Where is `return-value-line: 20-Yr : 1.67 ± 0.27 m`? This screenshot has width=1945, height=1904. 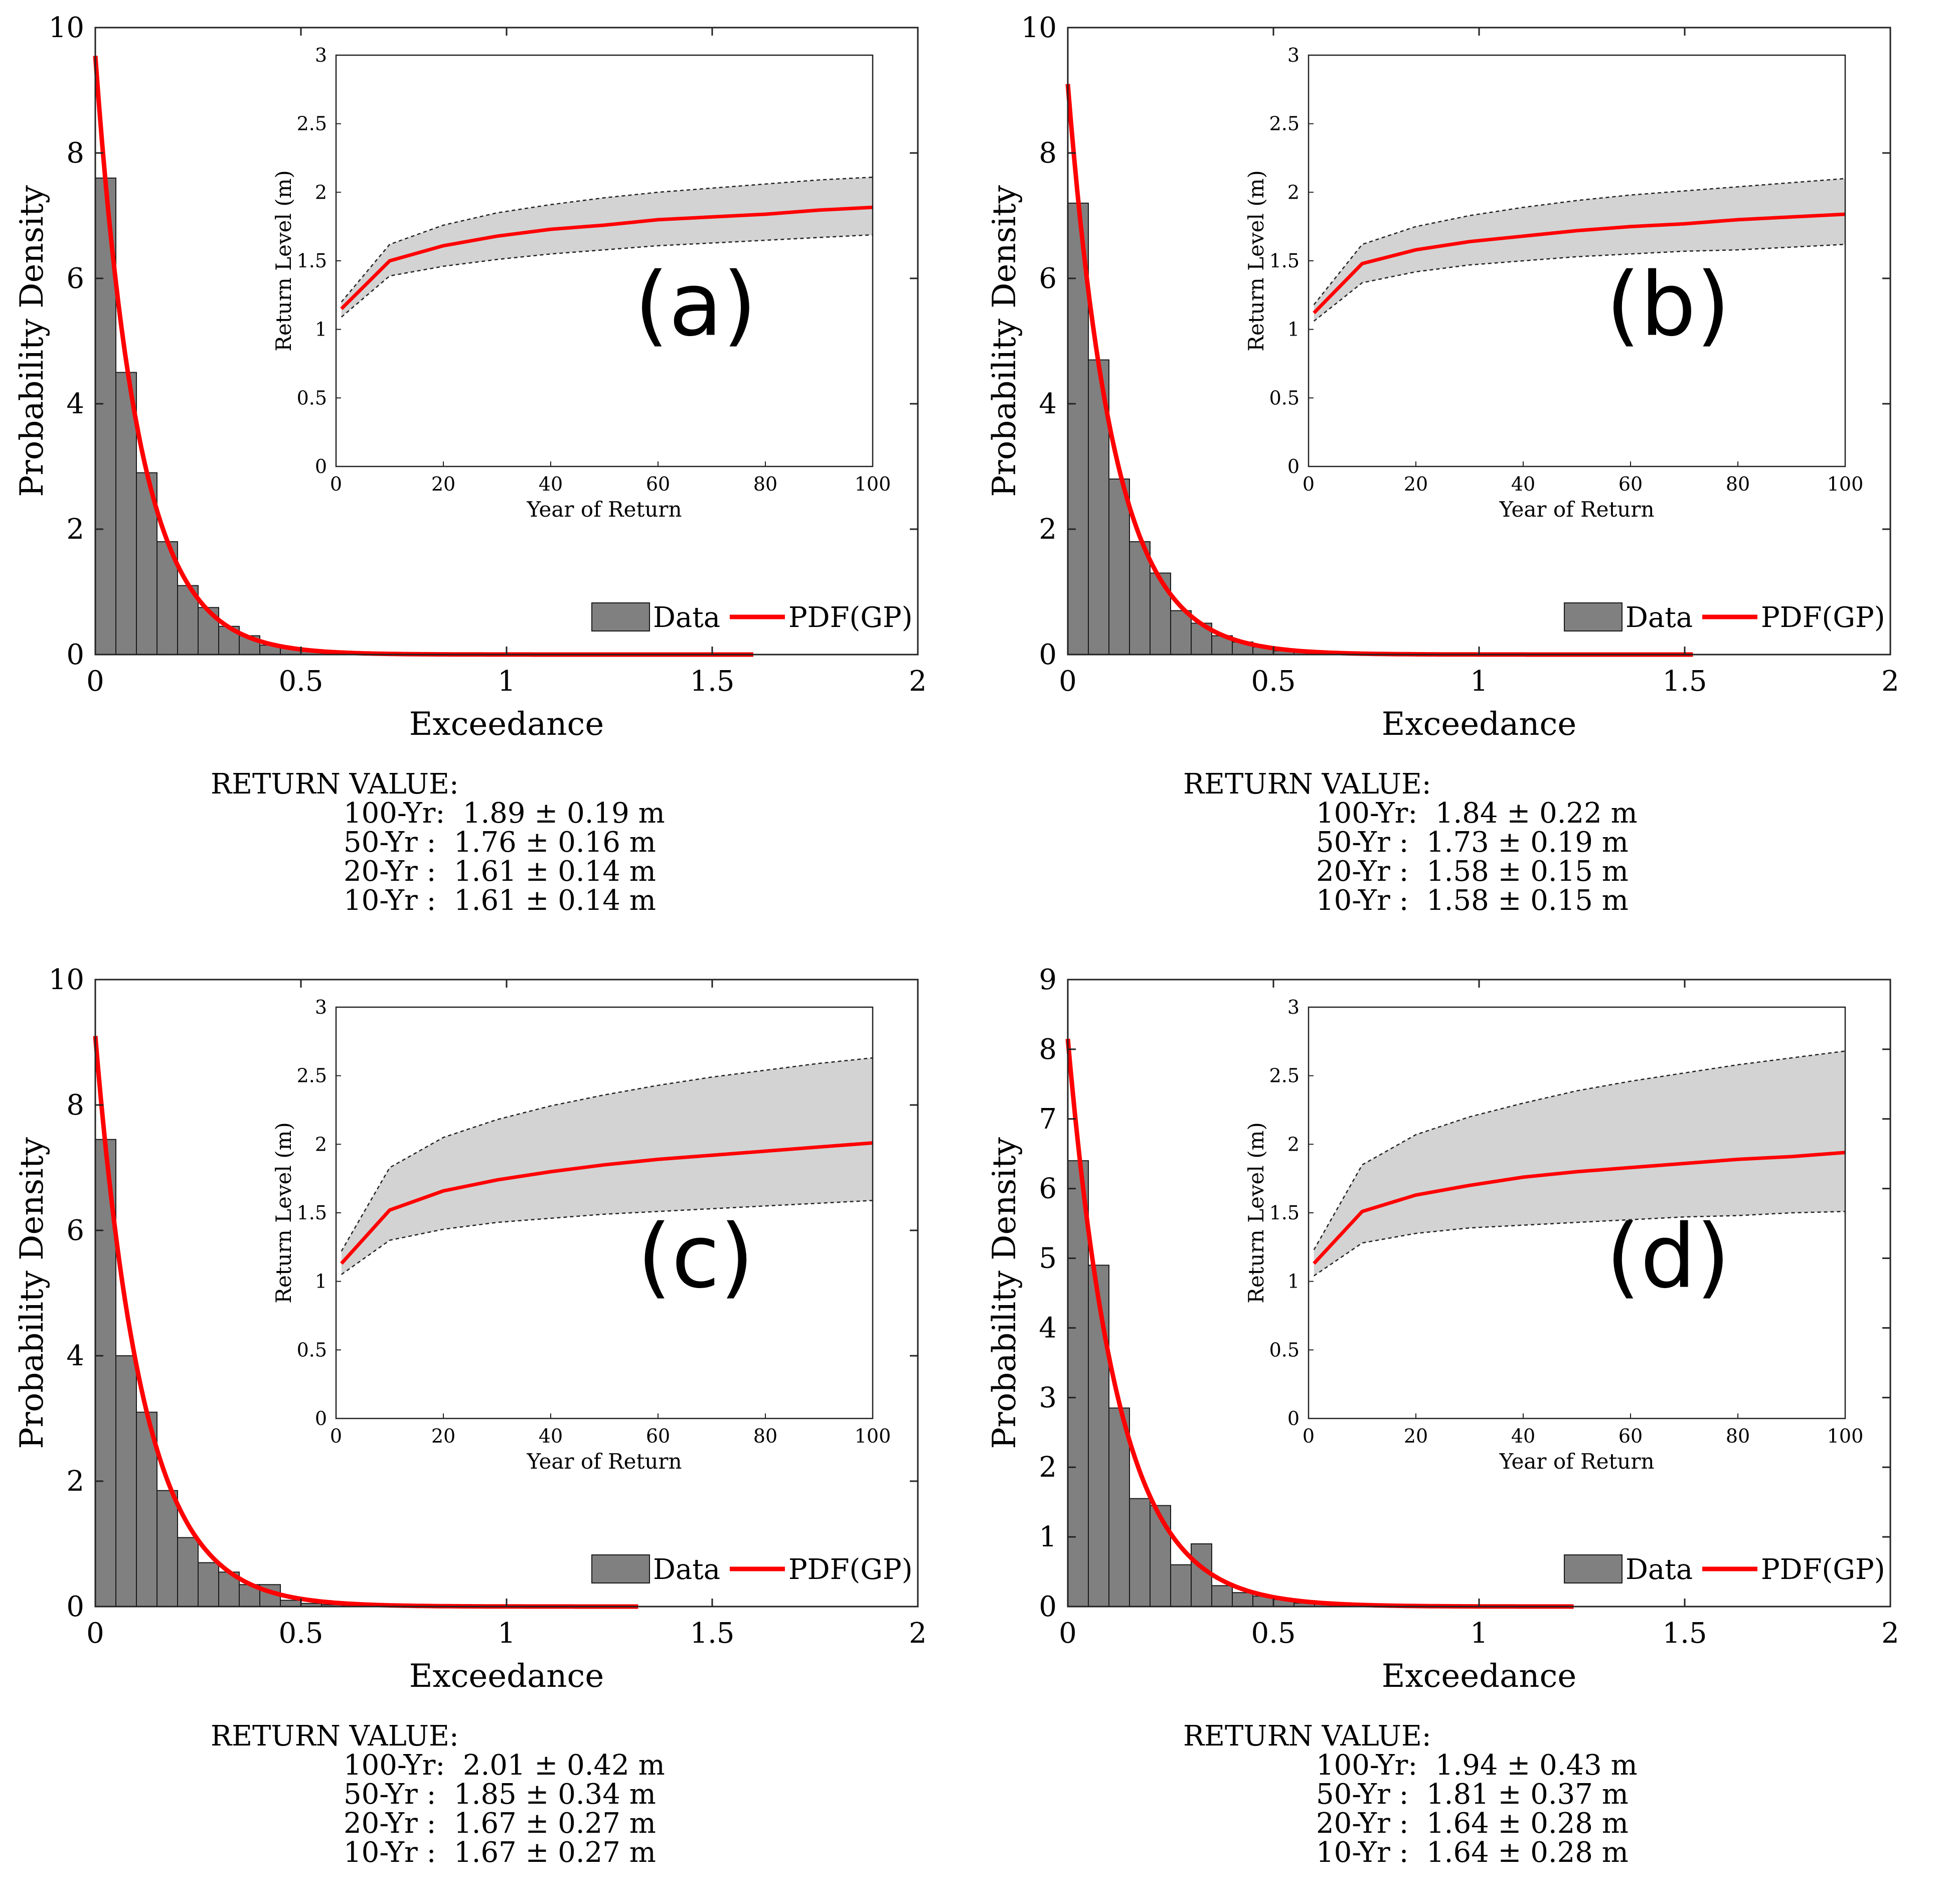
return-value-line: 20-Yr : 1.67 ± 0.27 m is located at coordinates (500, 1823).